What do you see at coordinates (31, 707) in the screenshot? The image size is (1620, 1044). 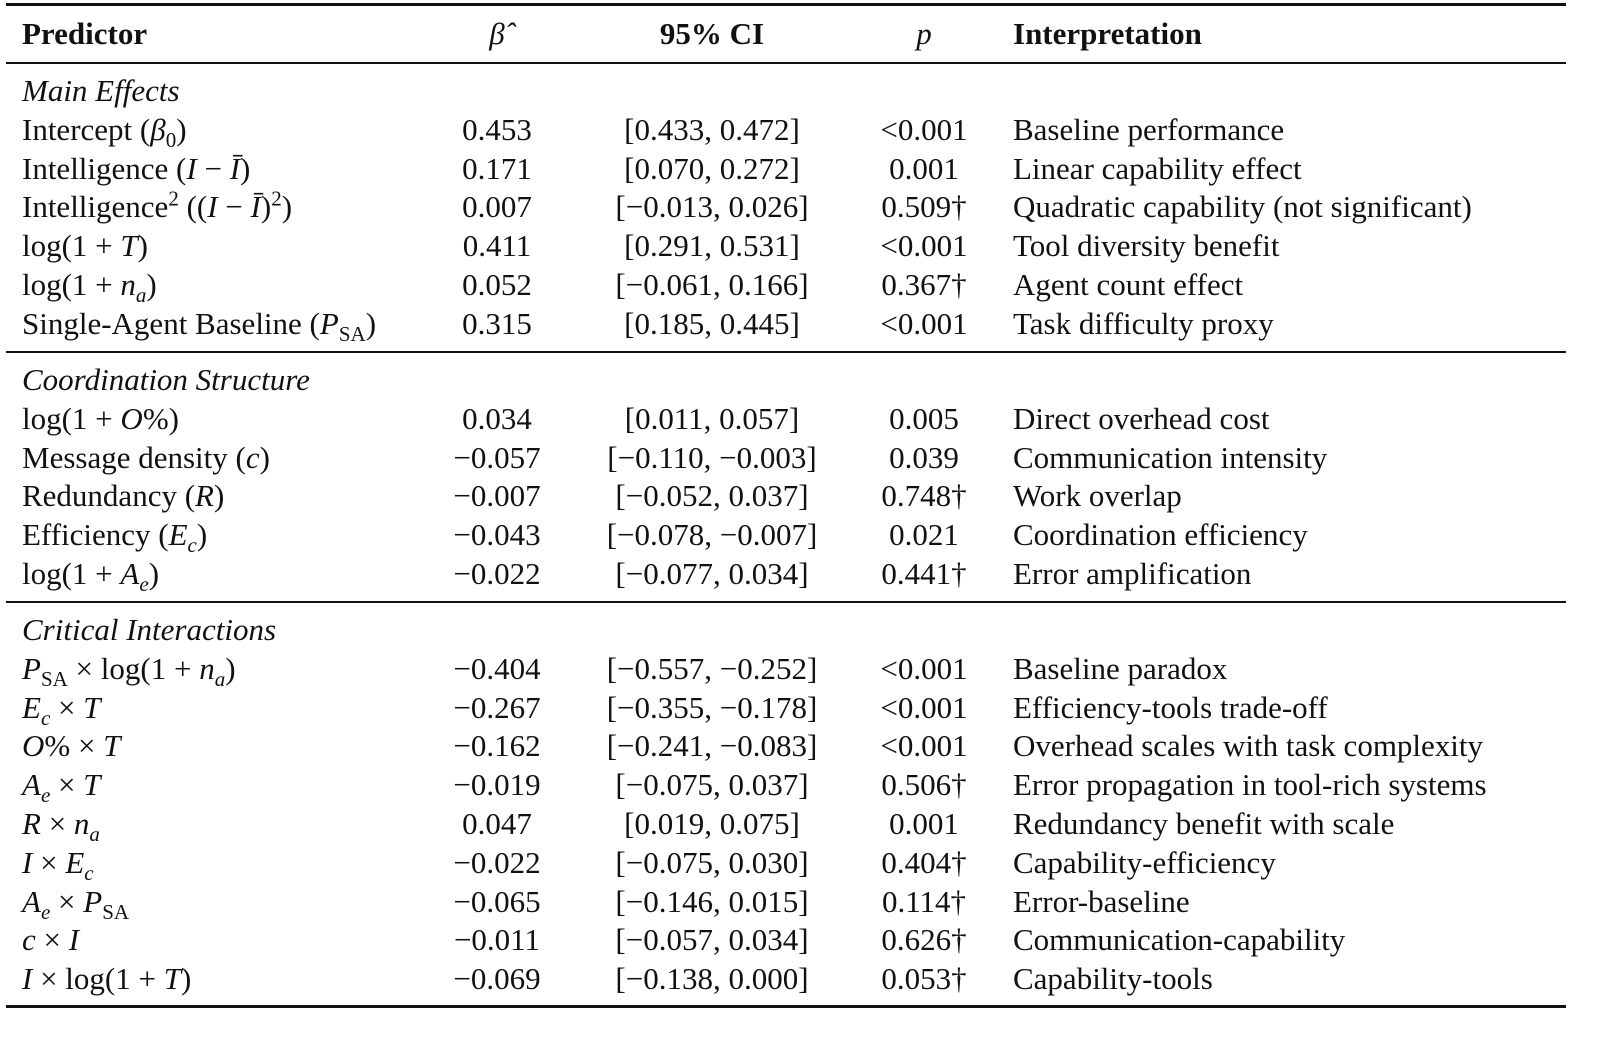 I see `math-i: E` at bounding box center [31, 707].